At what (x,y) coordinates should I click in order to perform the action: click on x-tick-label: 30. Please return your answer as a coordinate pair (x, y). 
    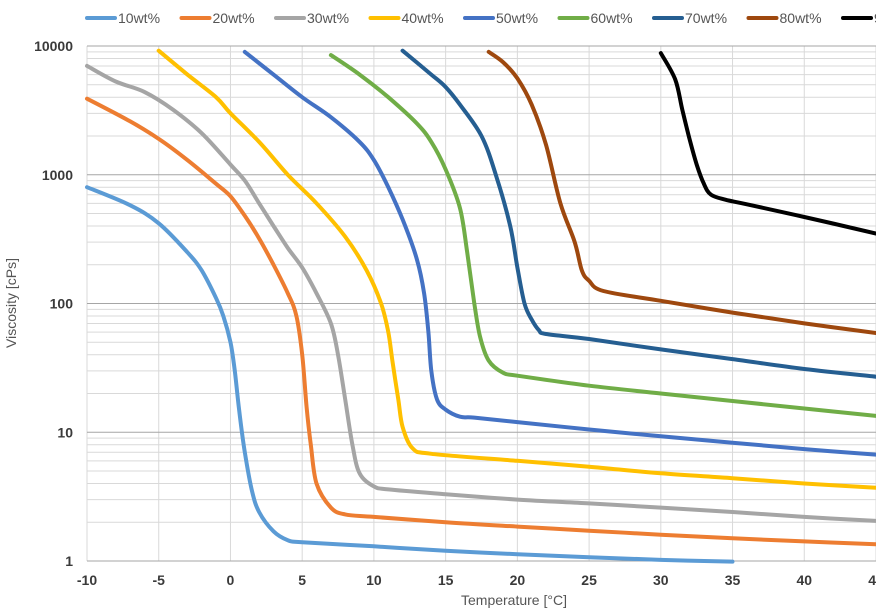
    Looking at the image, I should click on (661, 580).